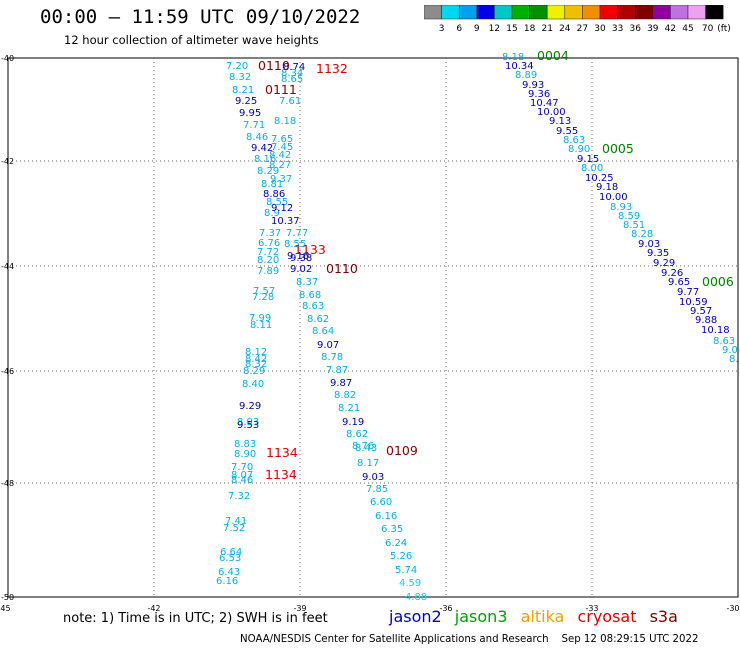  What do you see at coordinates (285, 121) in the screenshot?
I see `wave-height-value: 8.18` at bounding box center [285, 121].